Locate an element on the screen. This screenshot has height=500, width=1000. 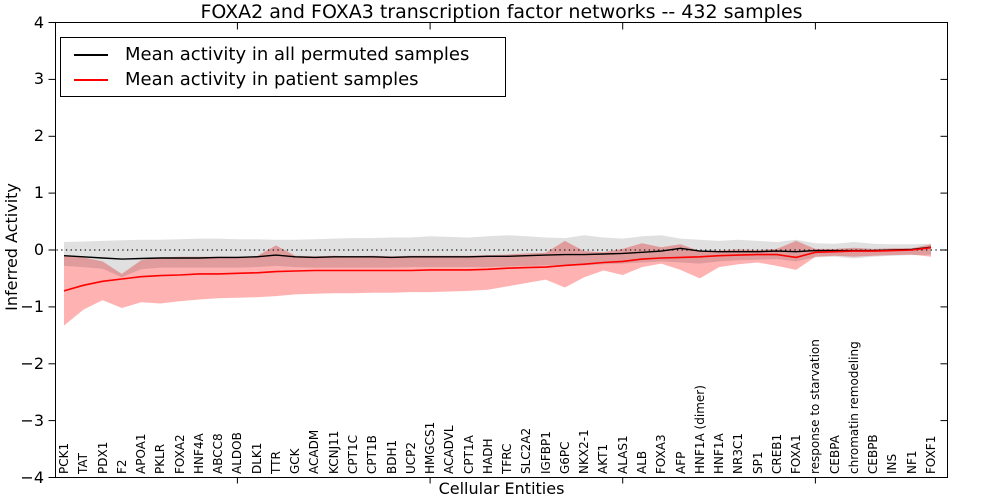
x-category-label: IGFBP1 is located at coordinates (545, 452).